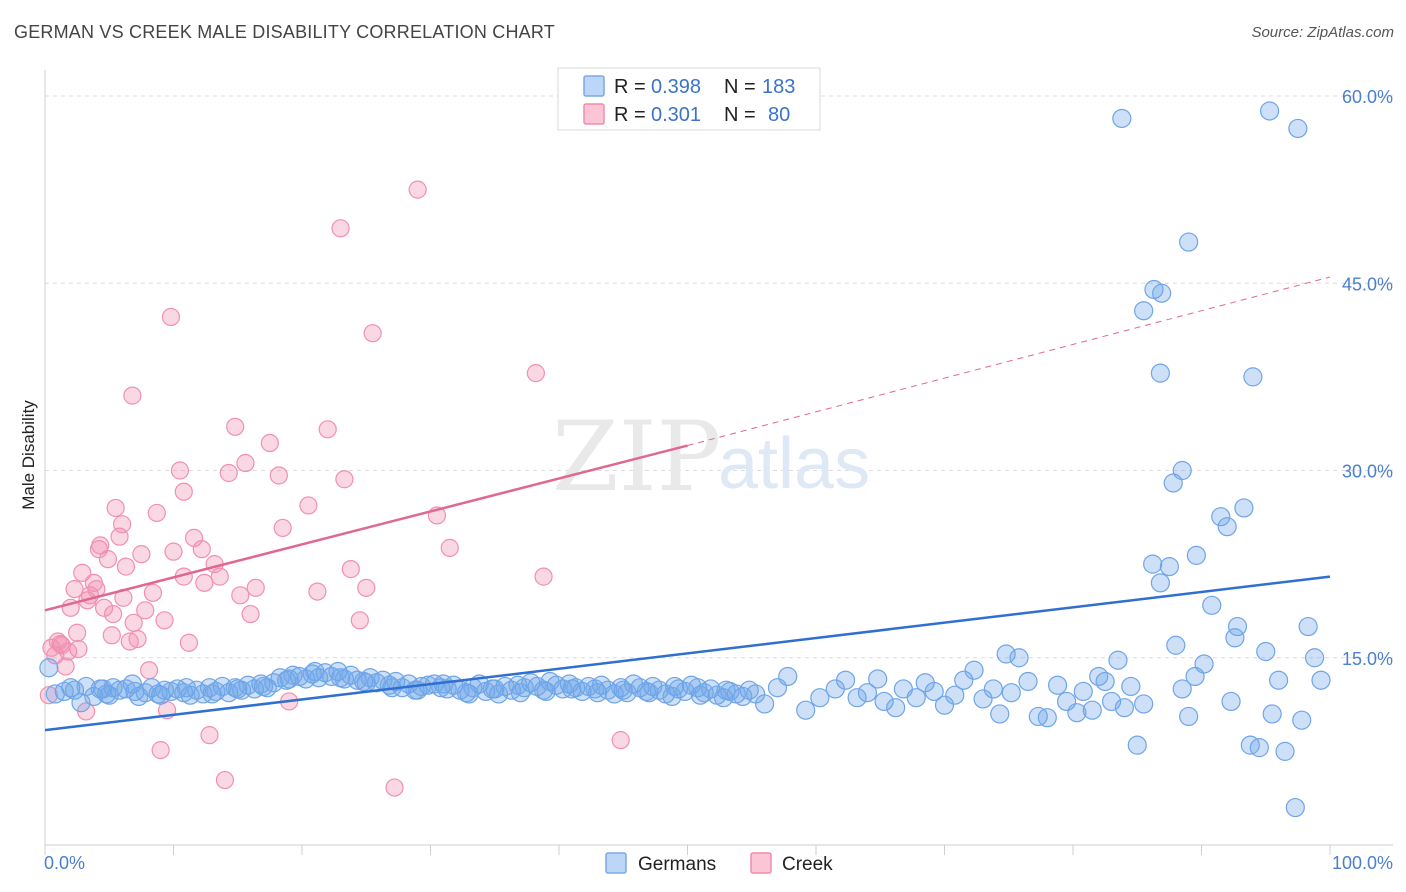 This screenshot has width=1406, height=892. What do you see at coordinates (689, 99) in the screenshot?
I see `stats-legend: R = 0.398 N = 183 R = 0.301 N = 80` at bounding box center [689, 99].